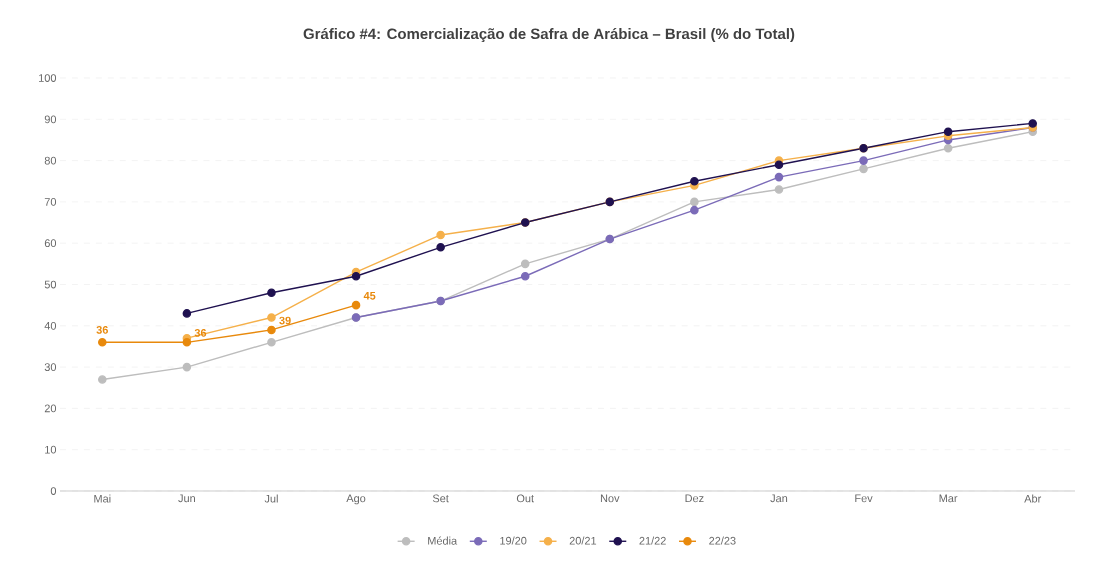 The image size is (1099, 585). Describe the element at coordinates (102, 498) in the screenshot. I see `x-tick-label: Mai` at that location.